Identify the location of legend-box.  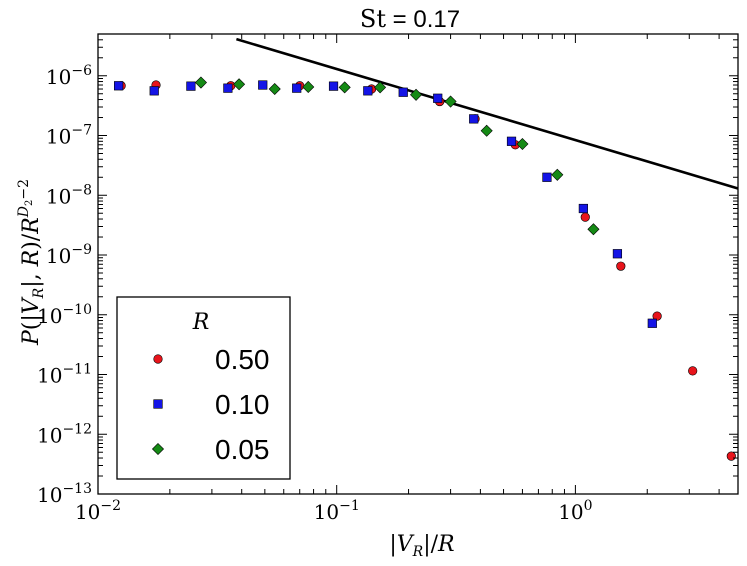
(203, 388).